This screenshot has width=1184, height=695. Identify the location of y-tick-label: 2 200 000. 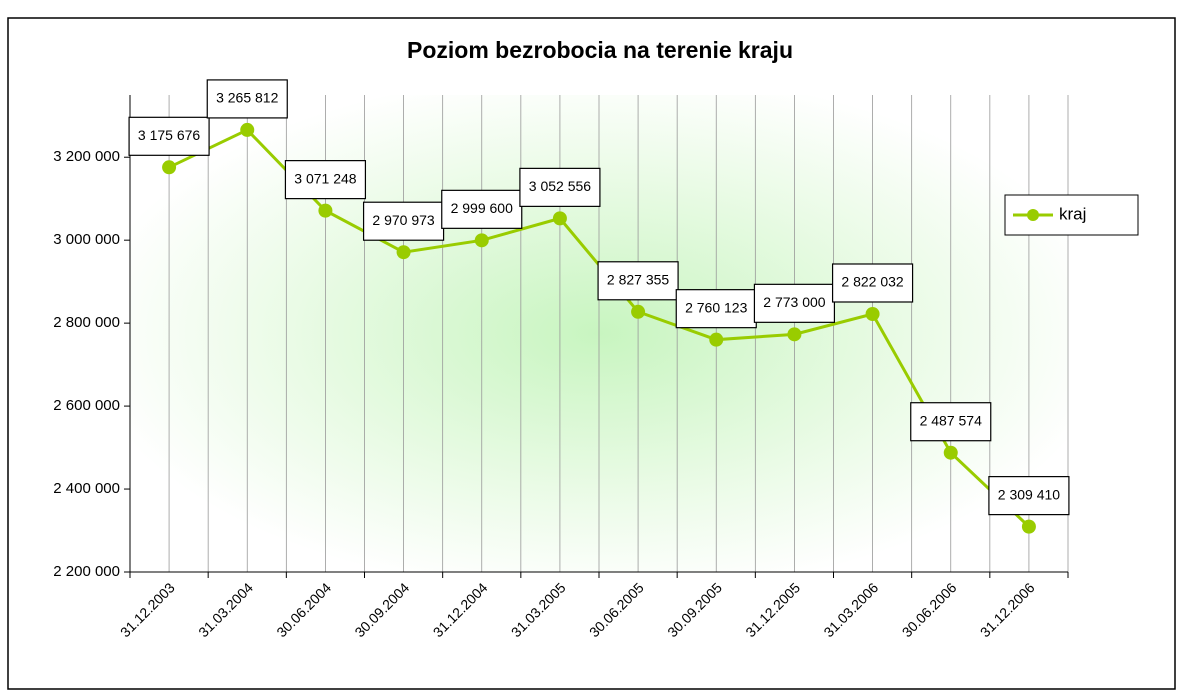
(86, 571).